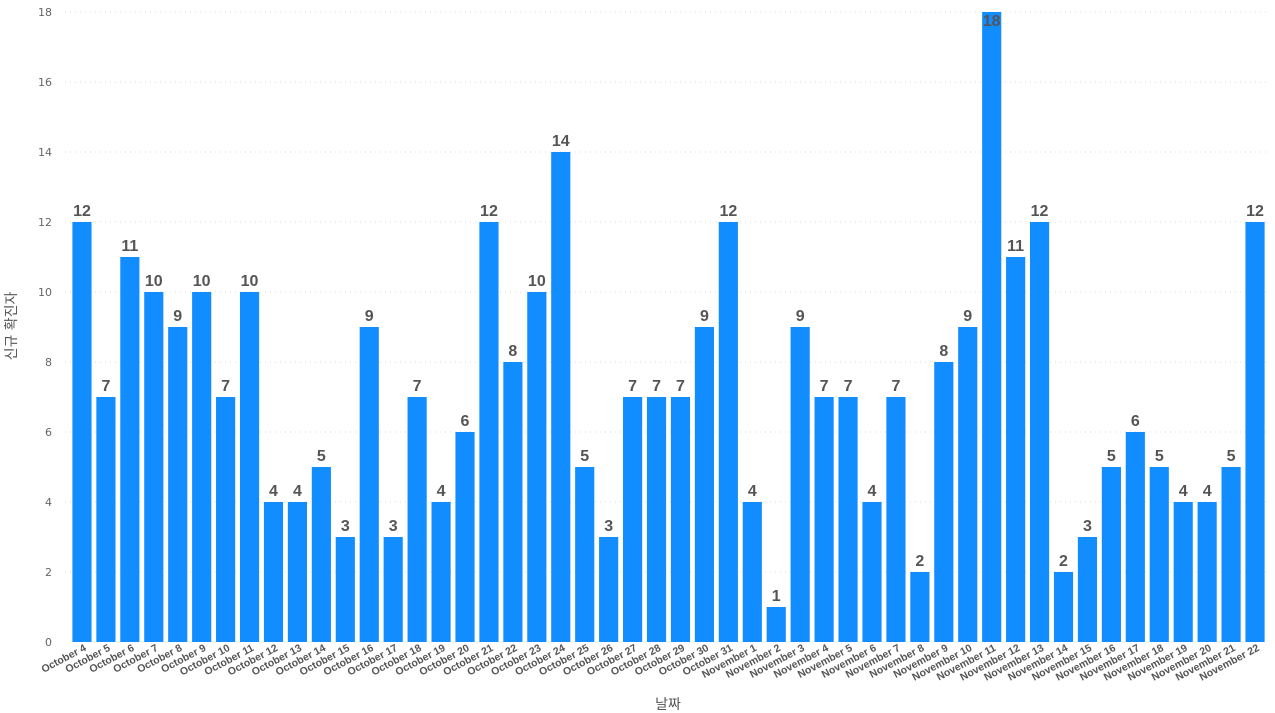  I want to click on data-label: 1, so click(776, 596).